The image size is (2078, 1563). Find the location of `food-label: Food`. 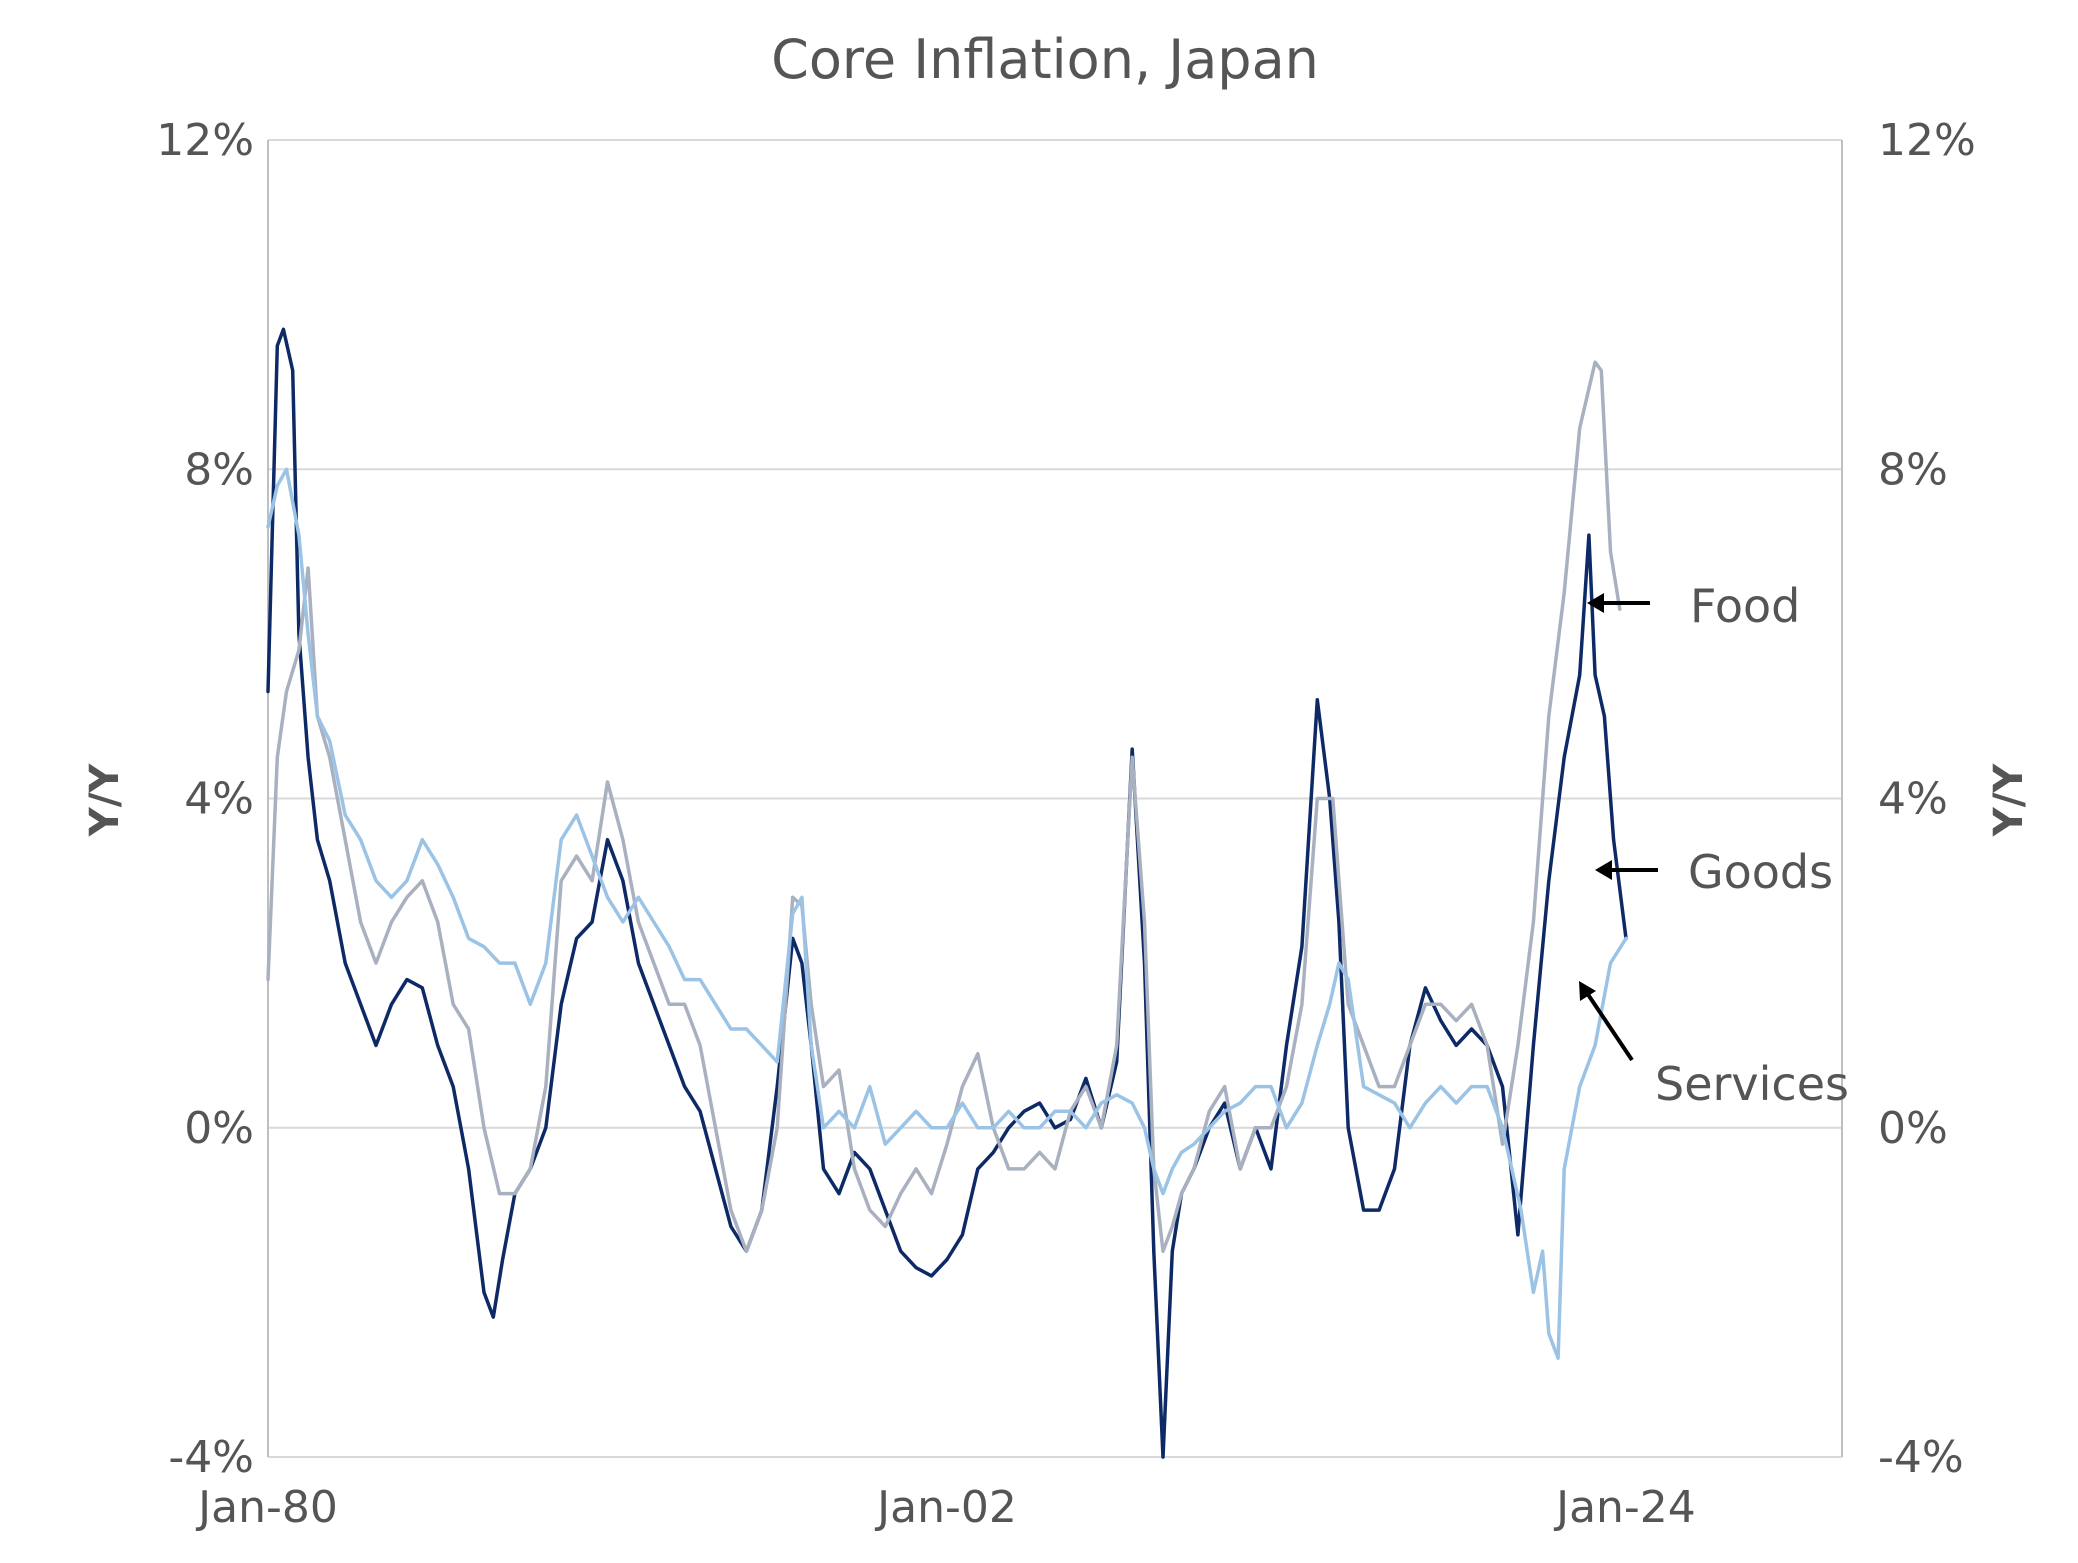

food-label: Food is located at coordinates (1745, 606).